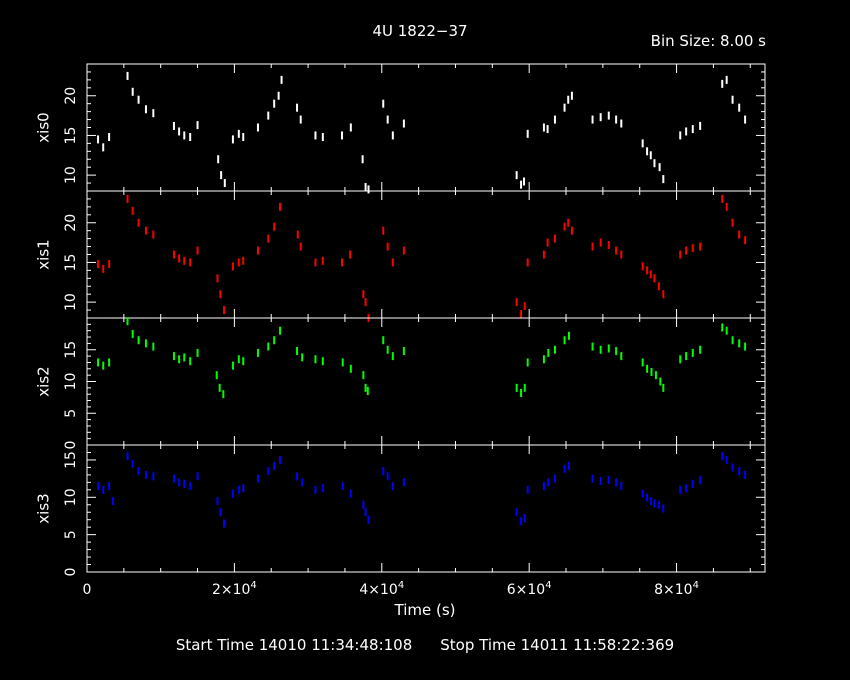 The image size is (850, 680). What do you see at coordinates (529, 589) in the screenshot?
I see `x-tick-label: 6×104` at bounding box center [529, 589].